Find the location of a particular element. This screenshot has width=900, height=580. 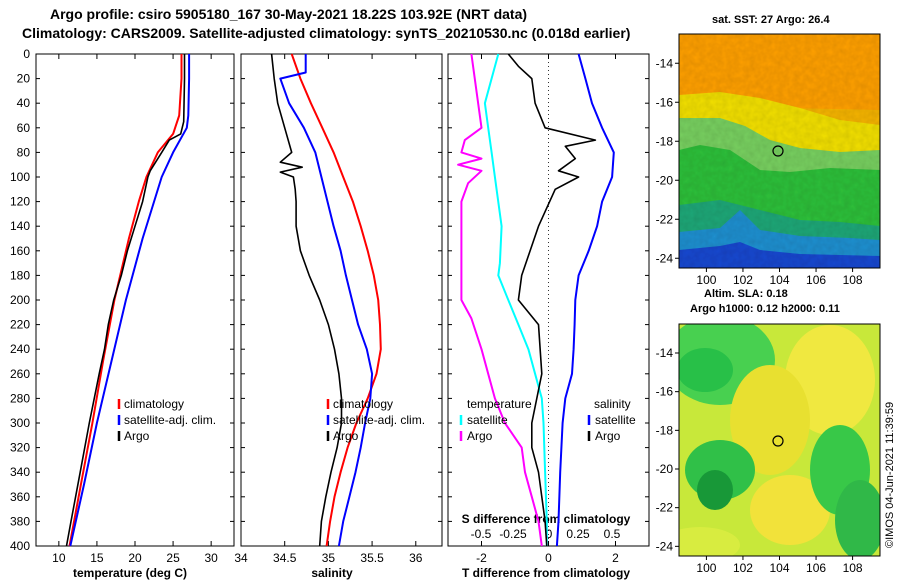

sla-map-title-1: Altim. SLA: 0.18 is located at coordinates (746, 294).